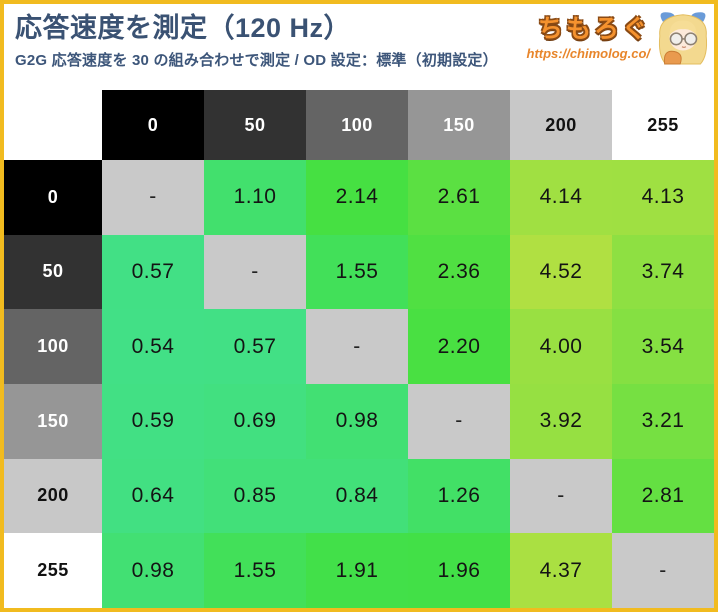 Image resolution: width=718 pixels, height=612 pixels. Describe the element at coordinates (459, 570) in the screenshot. I see `heatmap-cell-255-150: 1.96` at that location.